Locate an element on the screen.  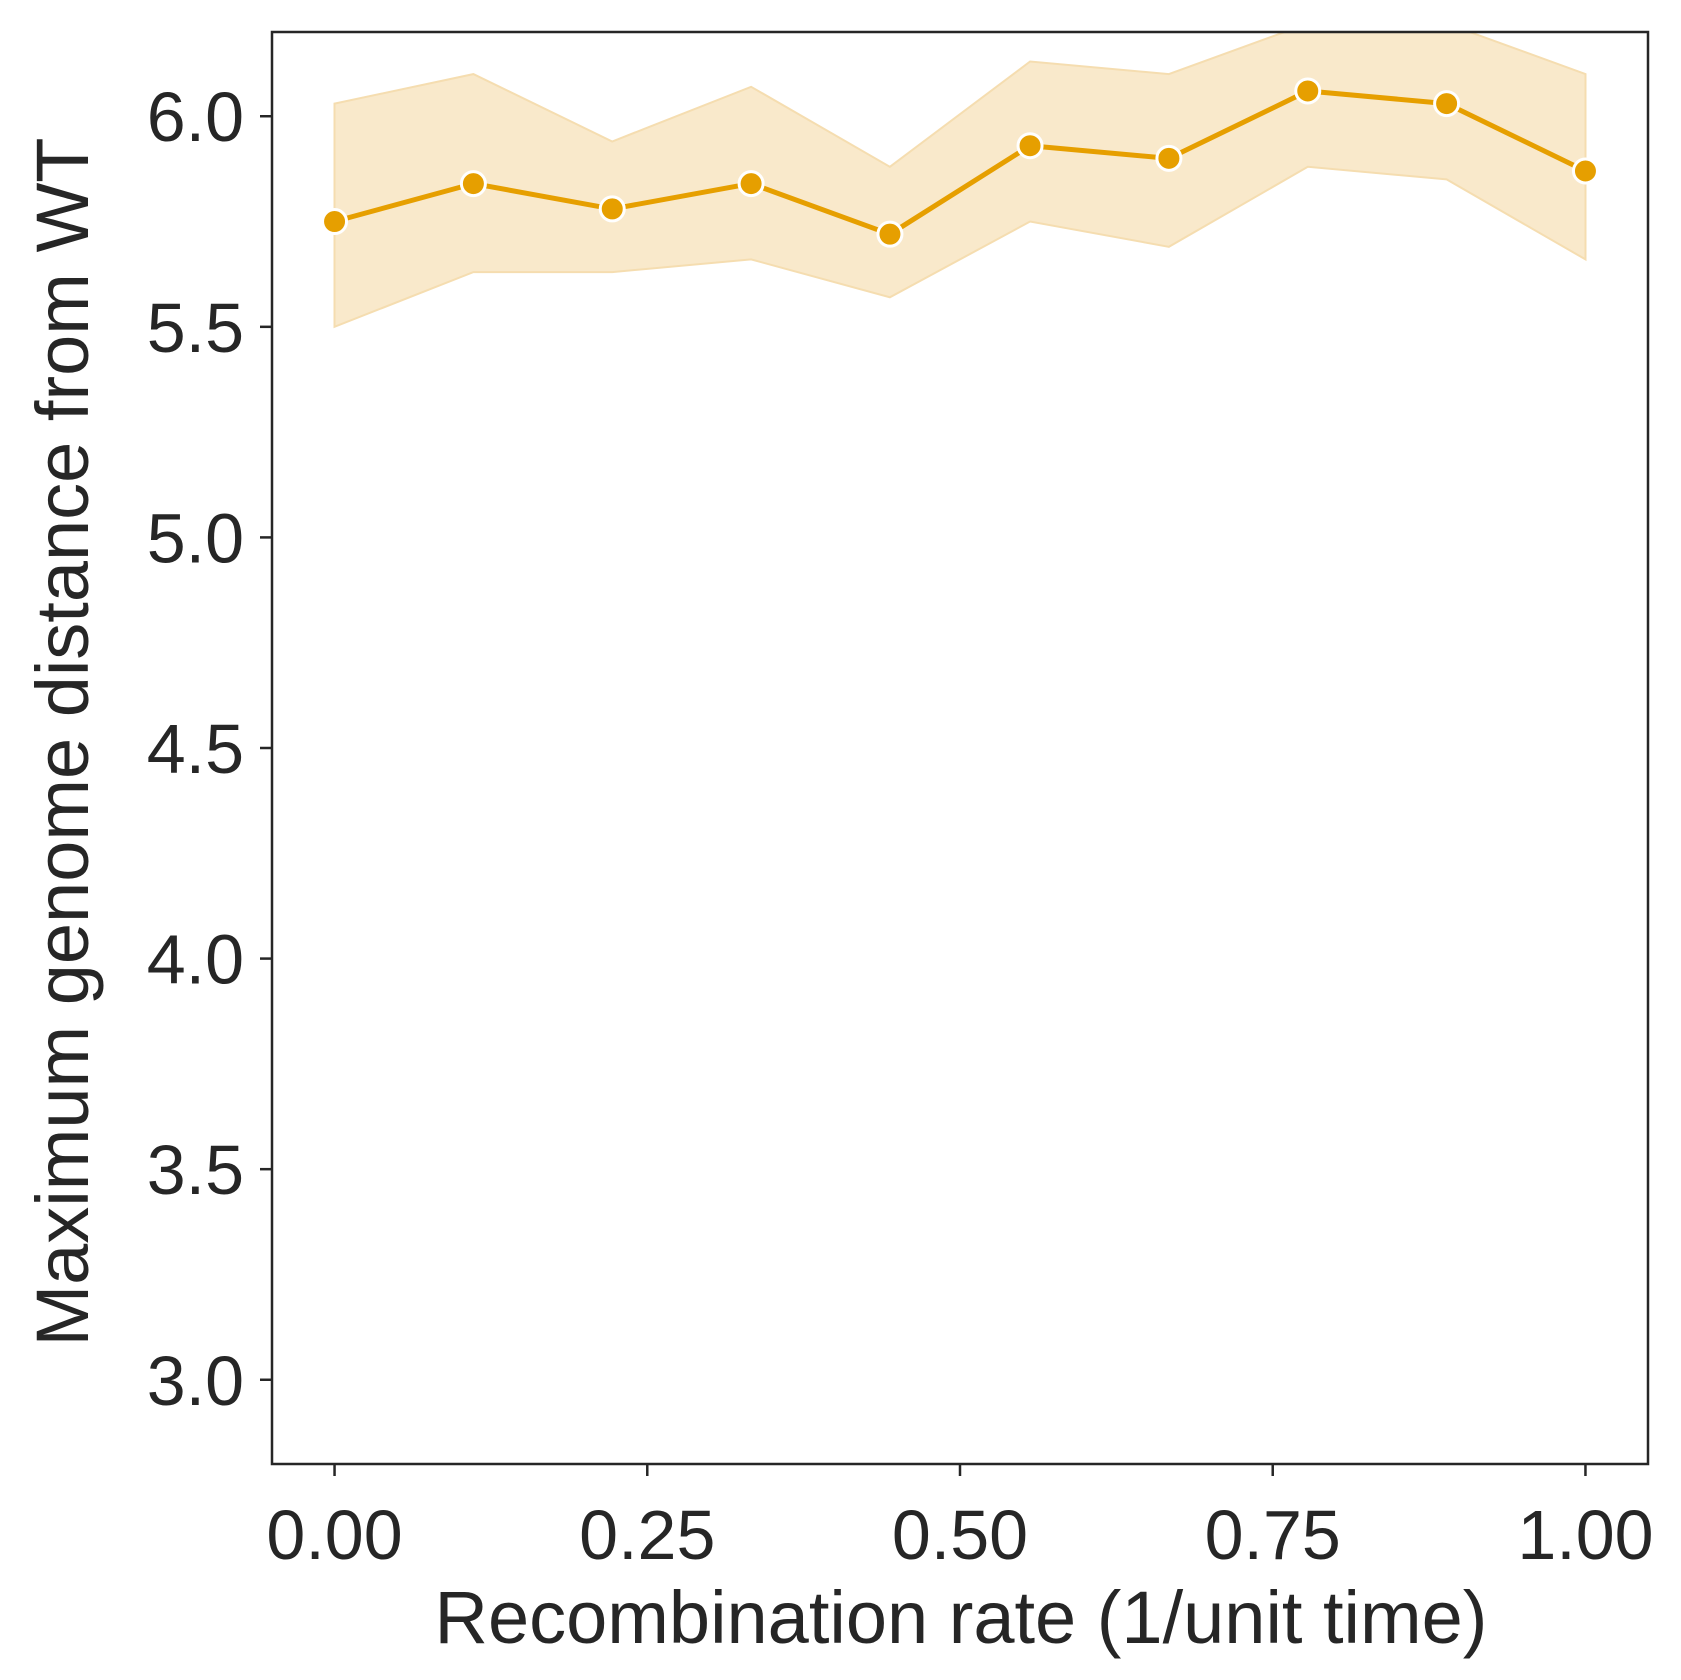
x-tick-label: 0.75 is located at coordinates (1273, 1535).